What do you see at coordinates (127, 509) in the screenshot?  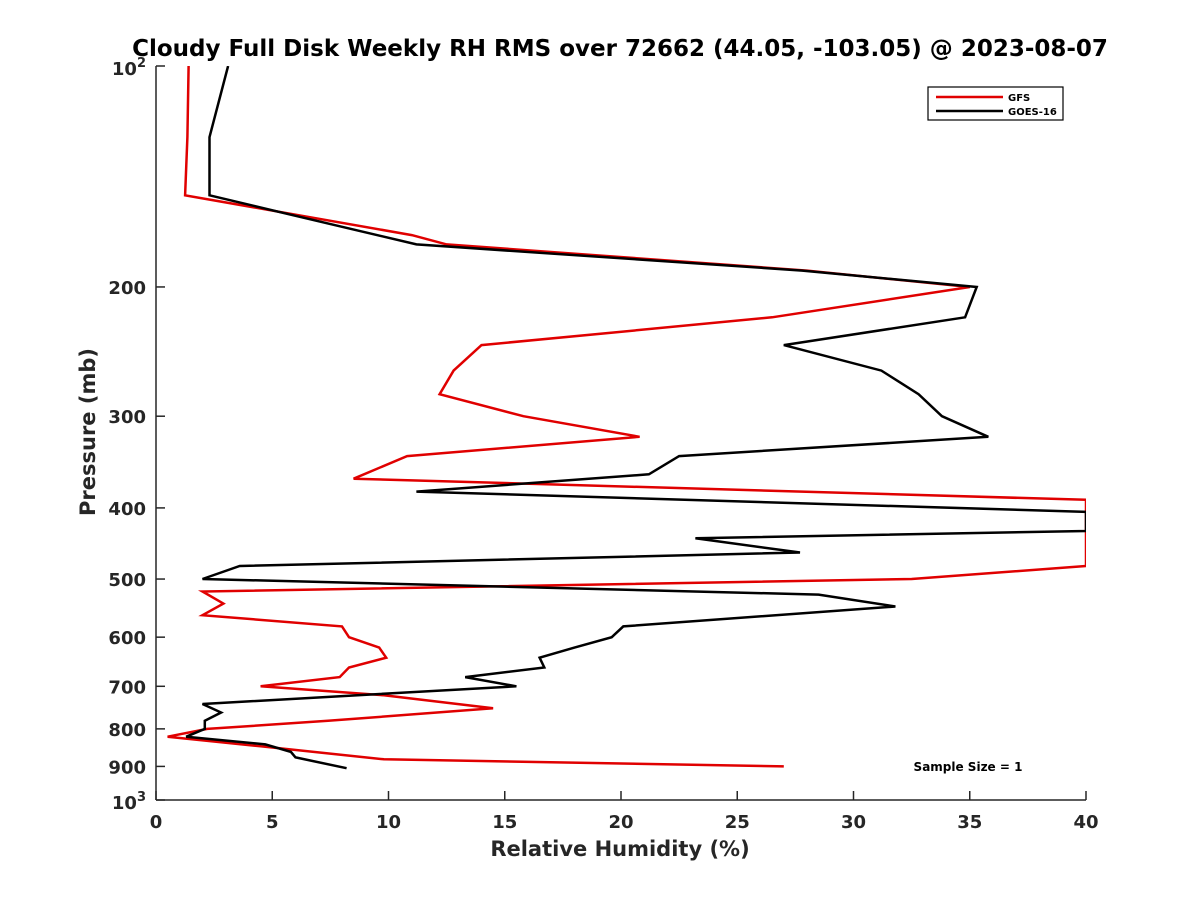 I see `y-tick-label: 400` at bounding box center [127, 509].